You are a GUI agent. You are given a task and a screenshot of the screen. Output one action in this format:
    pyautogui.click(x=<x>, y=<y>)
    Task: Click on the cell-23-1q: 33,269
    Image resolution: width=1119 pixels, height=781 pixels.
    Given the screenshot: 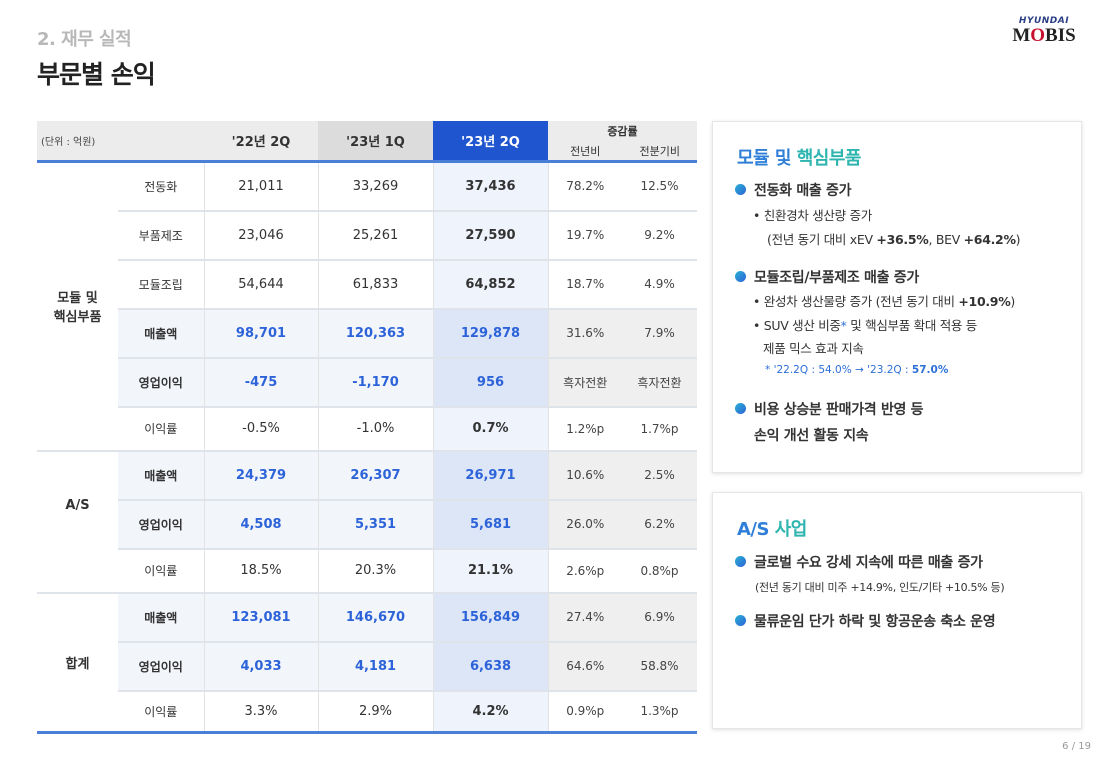 What is the action you would take?
    pyautogui.click(x=376, y=186)
    